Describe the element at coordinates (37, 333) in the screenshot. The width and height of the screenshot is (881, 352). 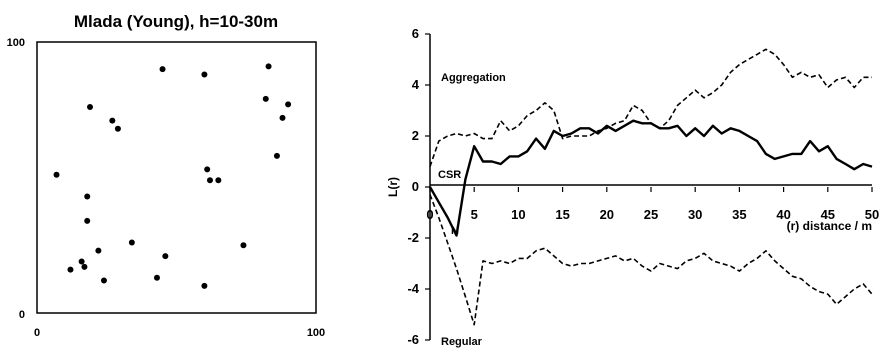
I see `scatter-x-tick-left: 0` at that location.